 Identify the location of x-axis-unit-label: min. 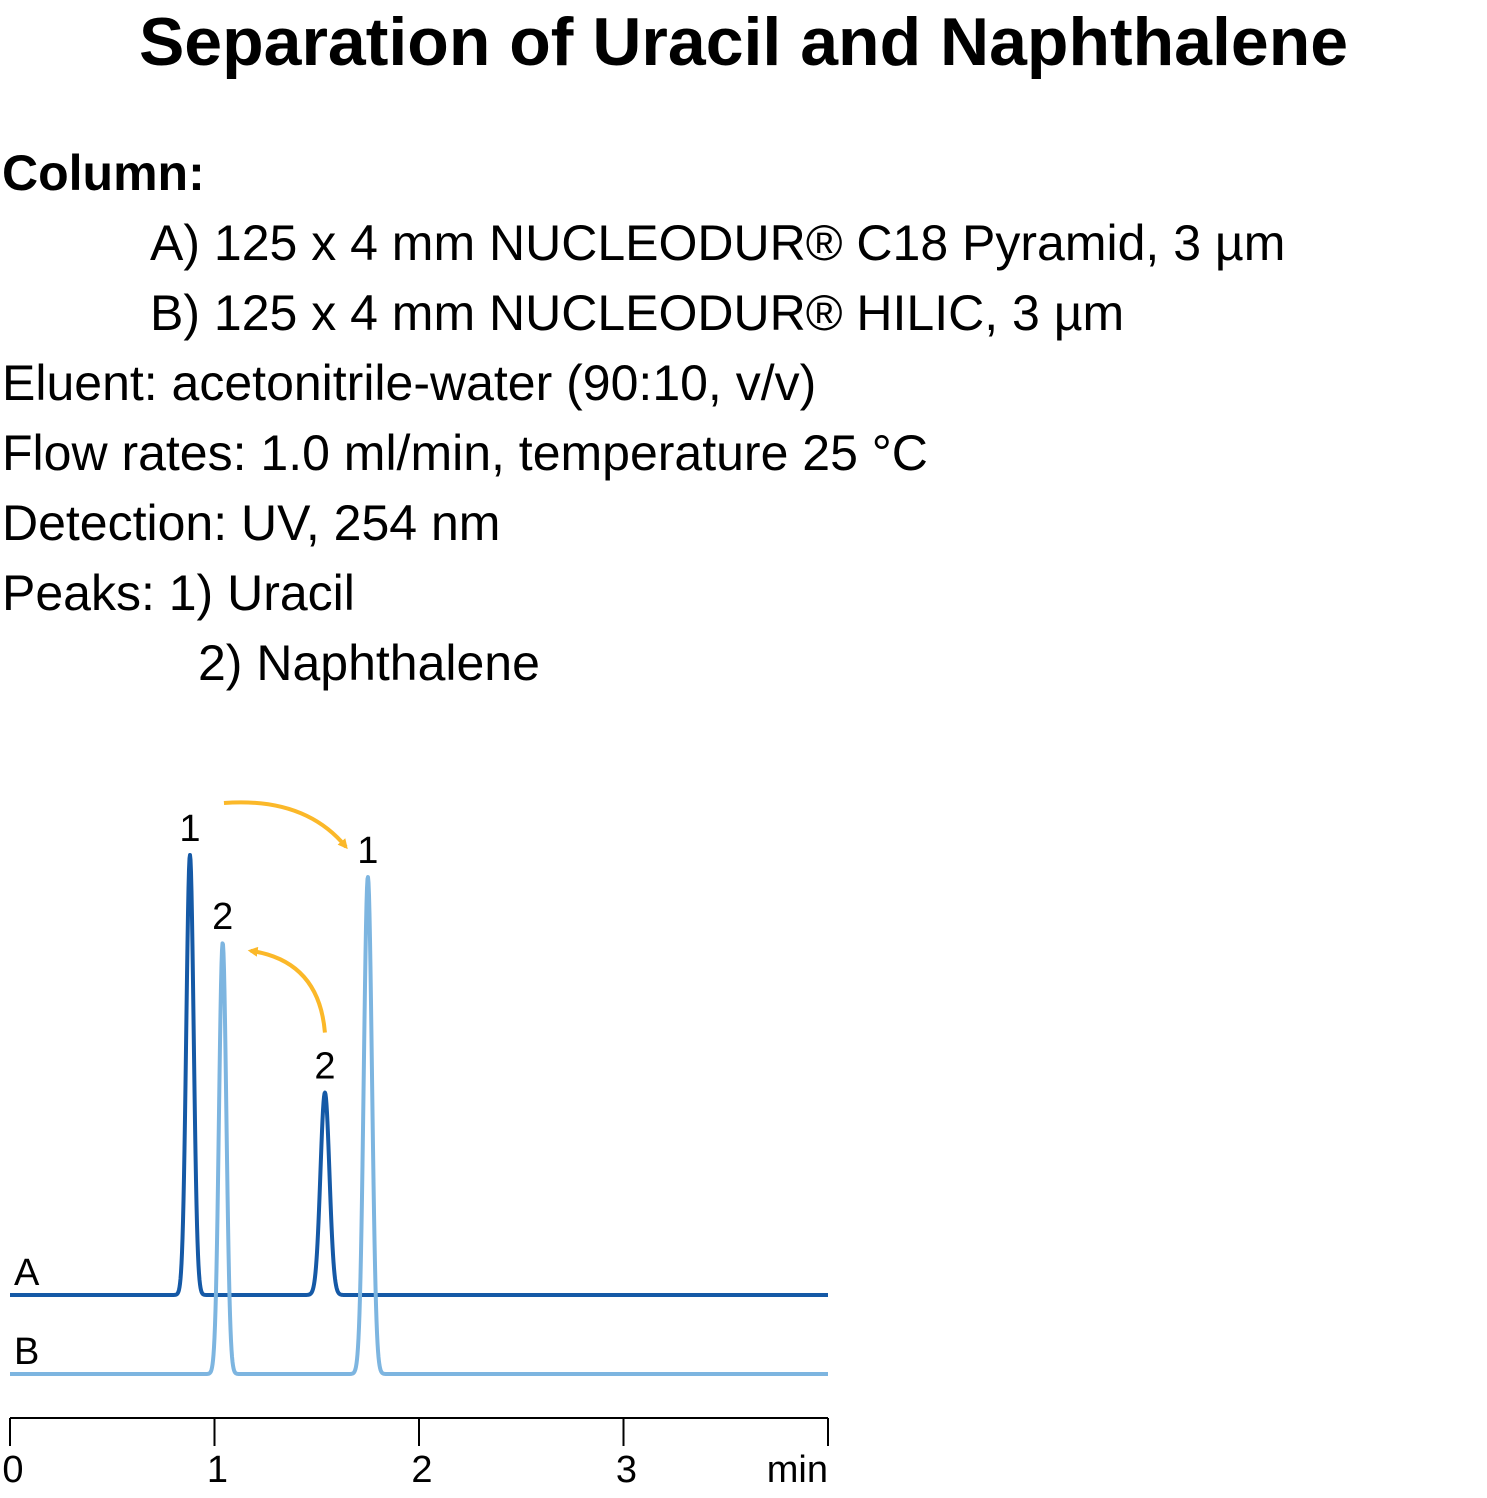
(797, 1470).